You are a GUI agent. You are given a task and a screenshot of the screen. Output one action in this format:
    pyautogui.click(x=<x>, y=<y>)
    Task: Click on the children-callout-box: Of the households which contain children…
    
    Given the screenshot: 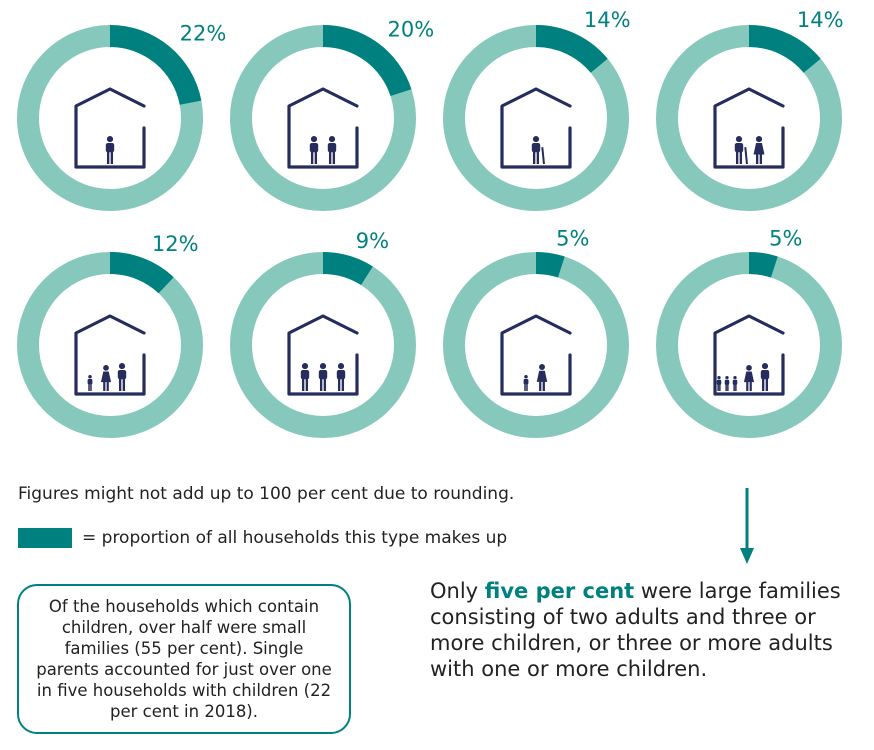 What is the action you would take?
    pyautogui.click(x=184, y=659)
    